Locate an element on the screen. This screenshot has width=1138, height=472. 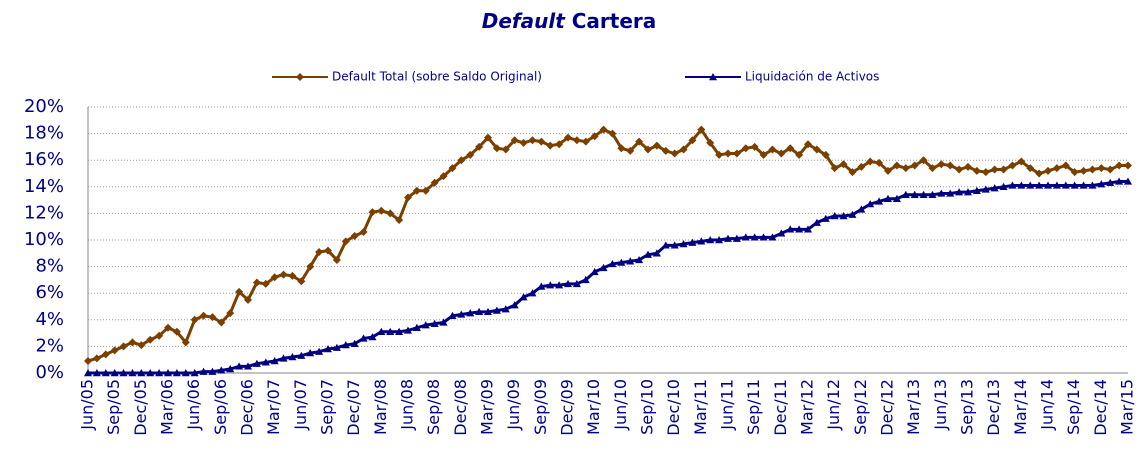
y-tick-label: 10% is located at coordinates (44, 239).